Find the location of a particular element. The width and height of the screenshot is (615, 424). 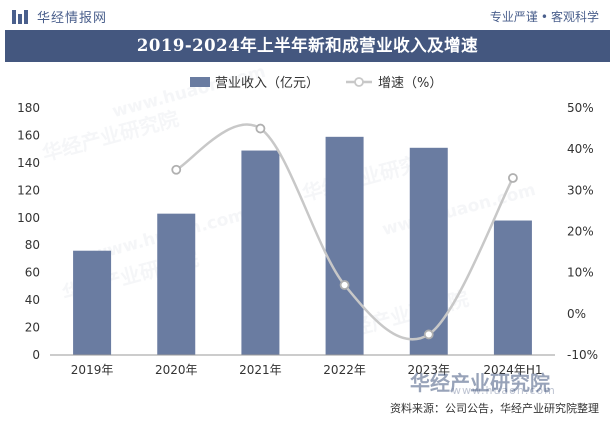

y-right-tick-label: 20% is located at coordinates (580, 232).